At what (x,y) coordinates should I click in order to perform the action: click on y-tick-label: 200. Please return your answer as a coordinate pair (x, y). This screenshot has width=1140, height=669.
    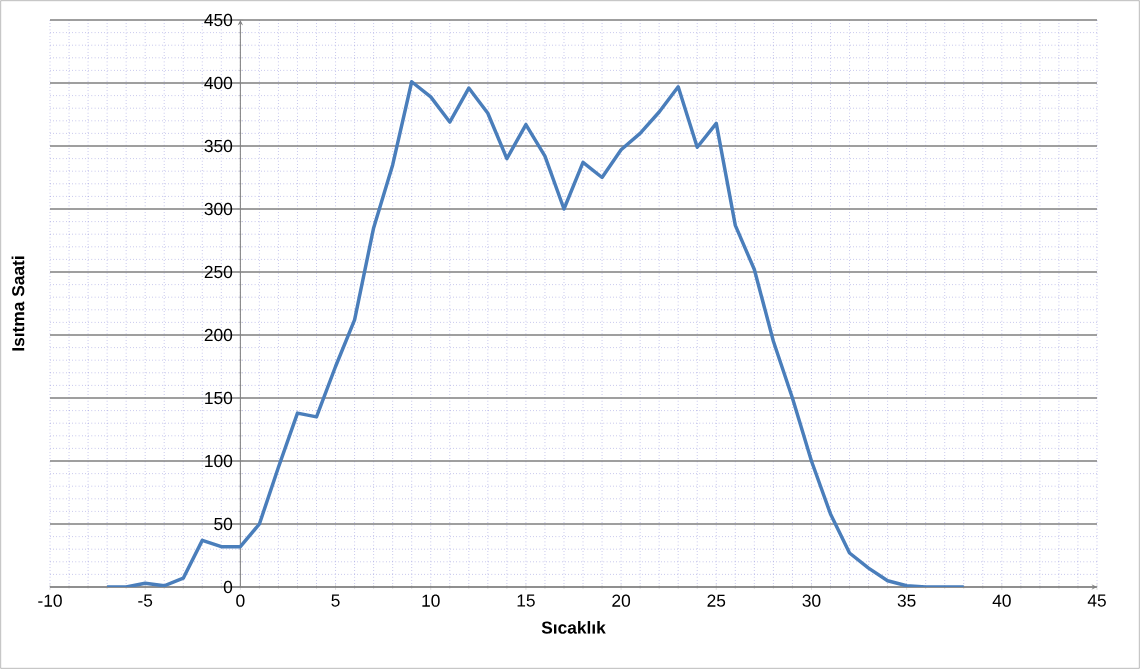
    Looking at the image, I should click on (218, 335).